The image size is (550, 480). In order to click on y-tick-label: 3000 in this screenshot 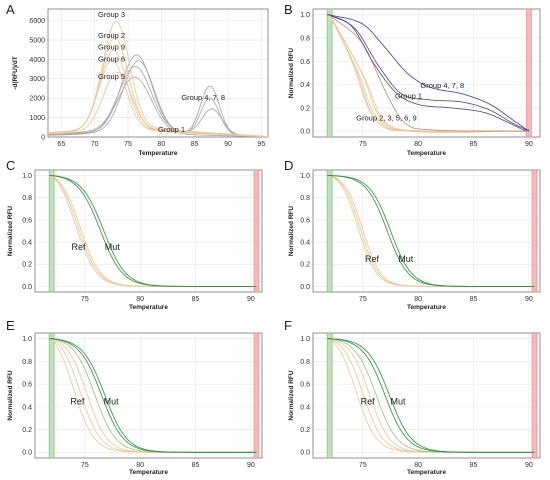, I will do `click(37, 79)`.